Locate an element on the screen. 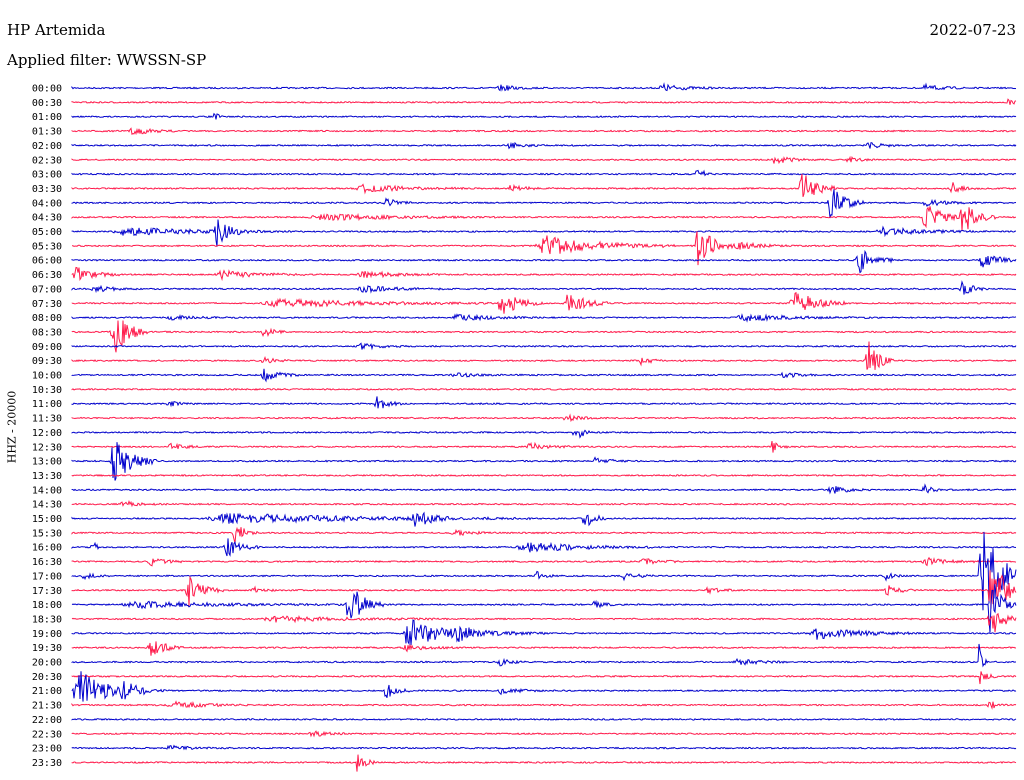 The image size is (1024, 780). time-label: 09:00 is located at coordinates (47, 347).